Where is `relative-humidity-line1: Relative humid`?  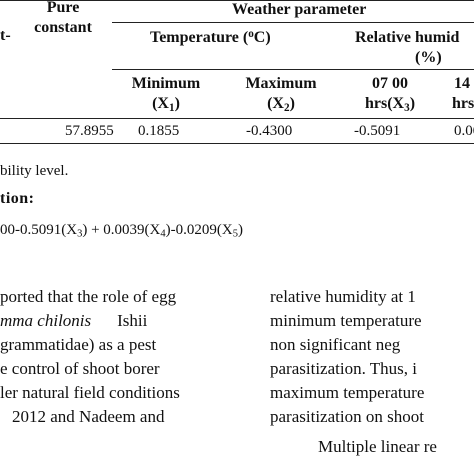 relative-humidity-line1: Relative humid is located at coordinates (407, 37).